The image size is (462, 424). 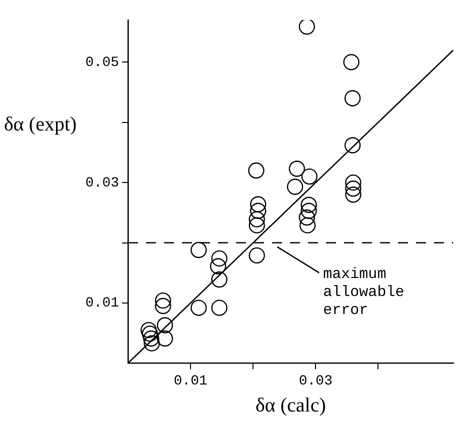 I want to click on x-axis-title: δα (calc), so click(x=290, y=405).